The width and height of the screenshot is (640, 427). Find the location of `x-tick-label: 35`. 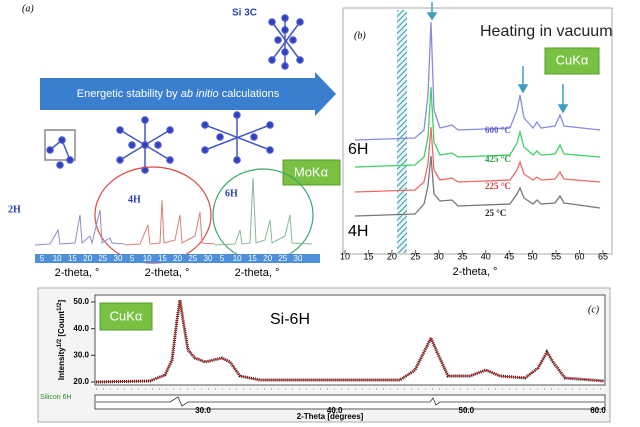

x-tick-label: 35 is located at coordinates (462, 256).